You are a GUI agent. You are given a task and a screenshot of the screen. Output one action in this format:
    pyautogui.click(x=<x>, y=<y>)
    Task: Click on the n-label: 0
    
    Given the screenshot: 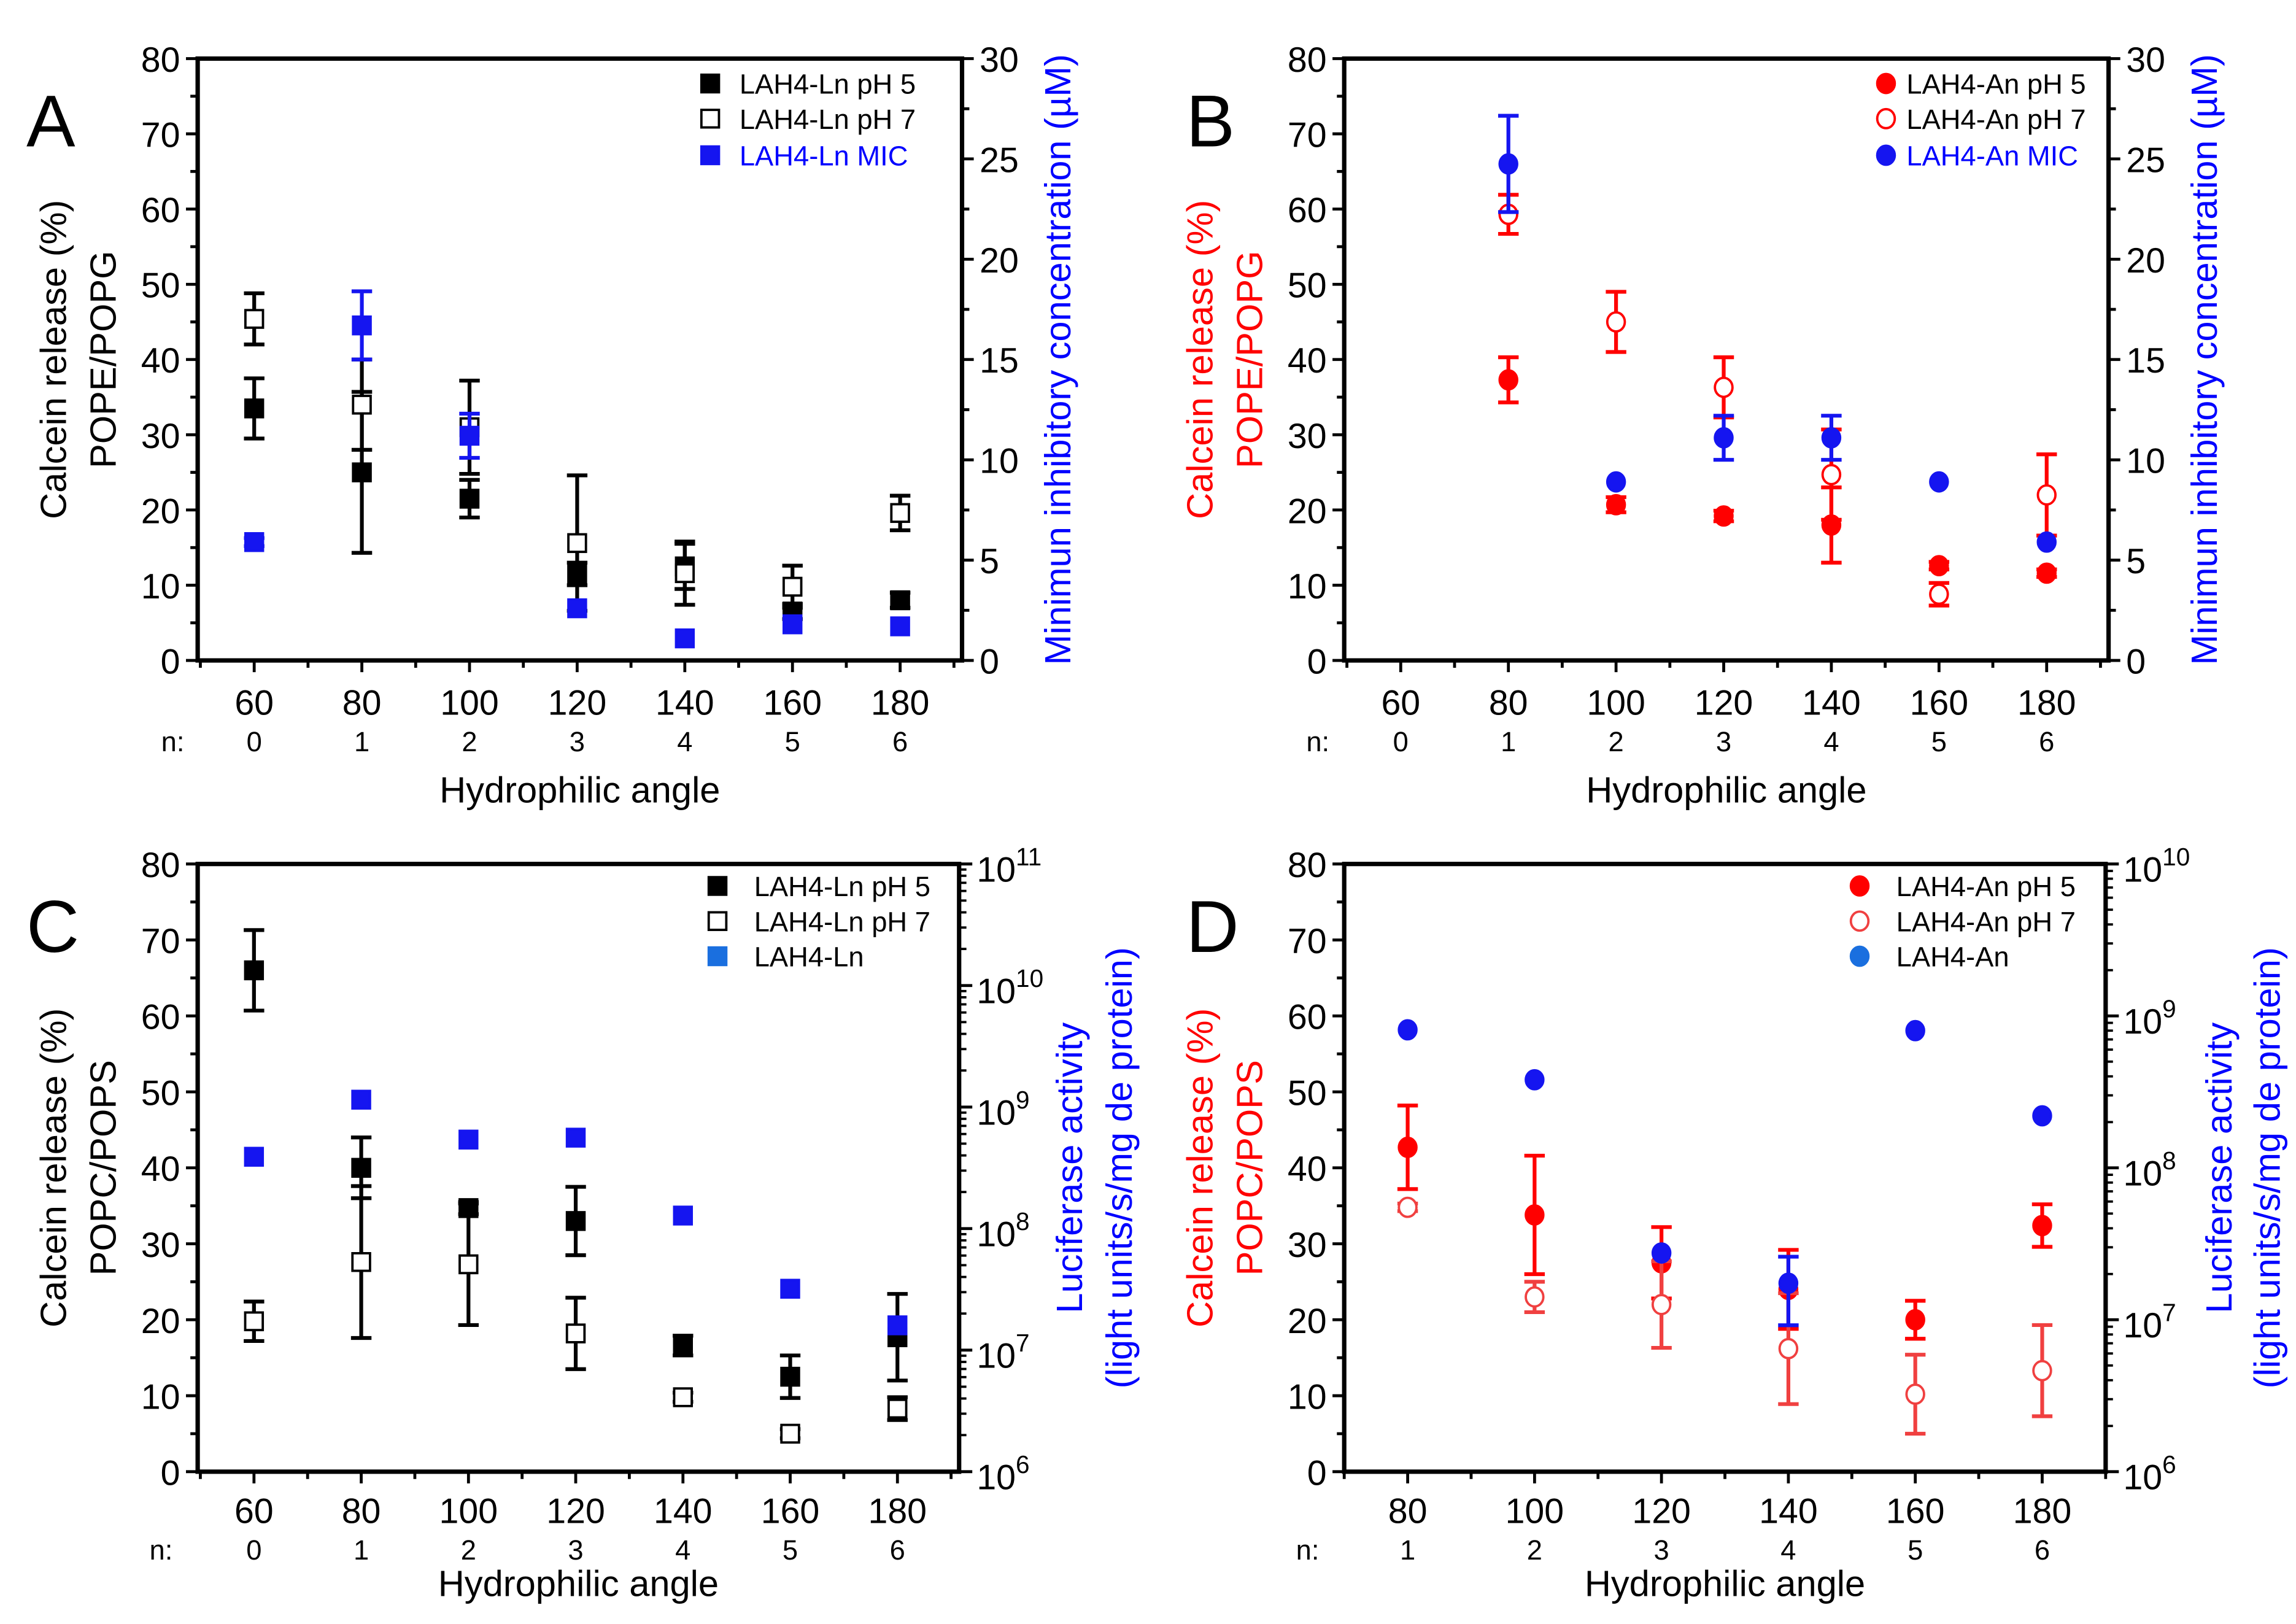 What is the action you would take?
    pyautogui.click(x=254, y=742)
    